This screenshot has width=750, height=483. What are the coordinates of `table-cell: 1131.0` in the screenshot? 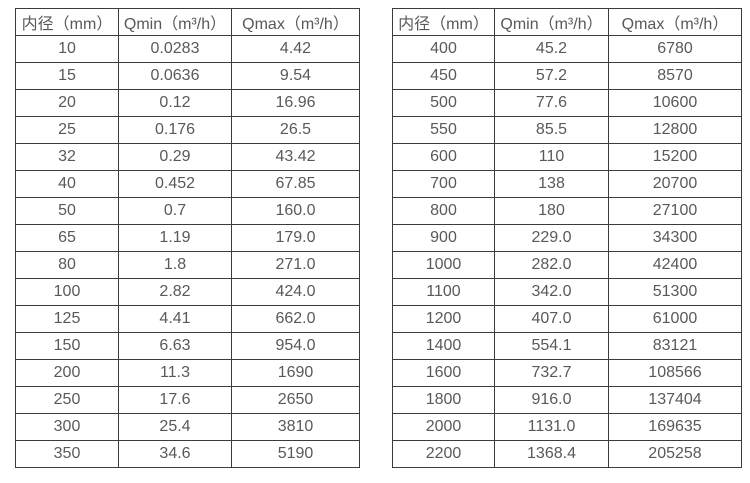 It's located at (551, 427).